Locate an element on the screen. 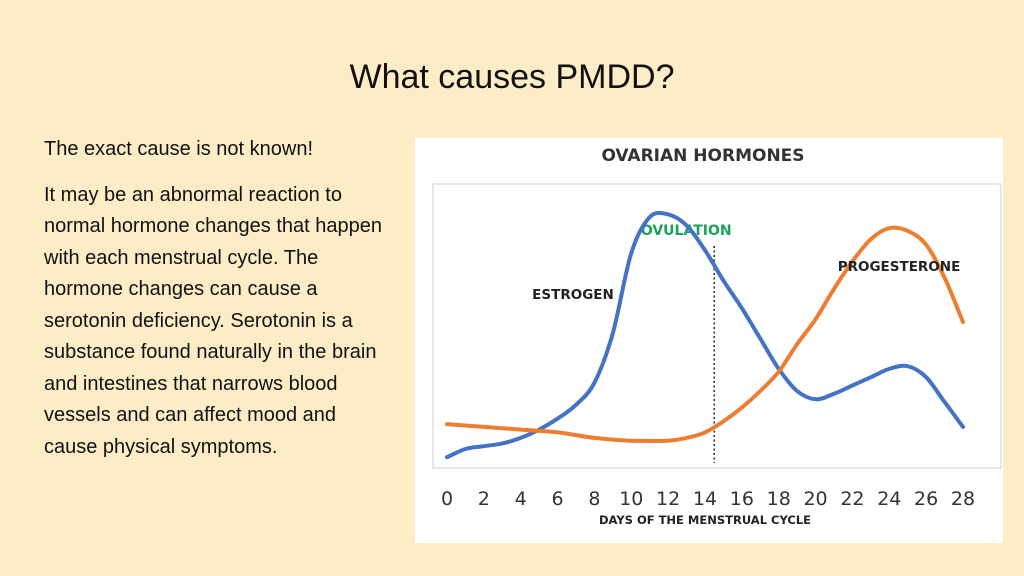  x-tick-label: 10 is located at coordinates (631, 499).